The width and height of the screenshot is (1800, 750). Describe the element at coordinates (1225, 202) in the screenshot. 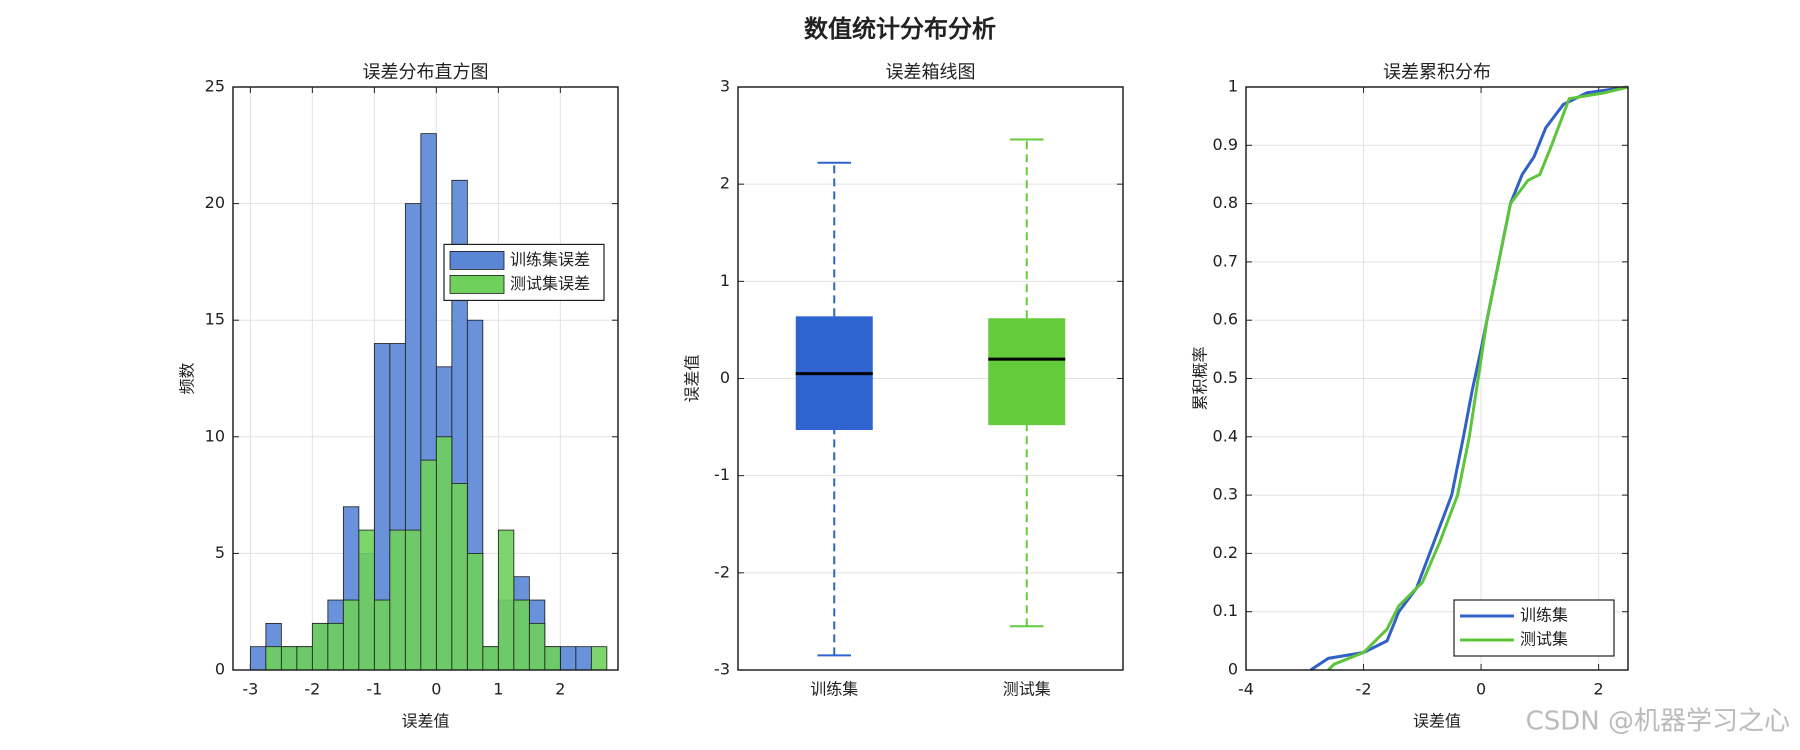

I see `y-tick-label: 0.8` at that location.